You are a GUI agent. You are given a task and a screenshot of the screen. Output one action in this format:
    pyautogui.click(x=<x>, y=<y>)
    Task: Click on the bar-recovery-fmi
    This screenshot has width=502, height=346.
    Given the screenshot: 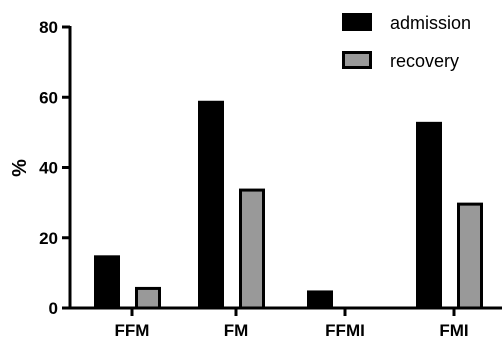 What is the action you would take?
    pyautogui.click(x=470, y=256)
    